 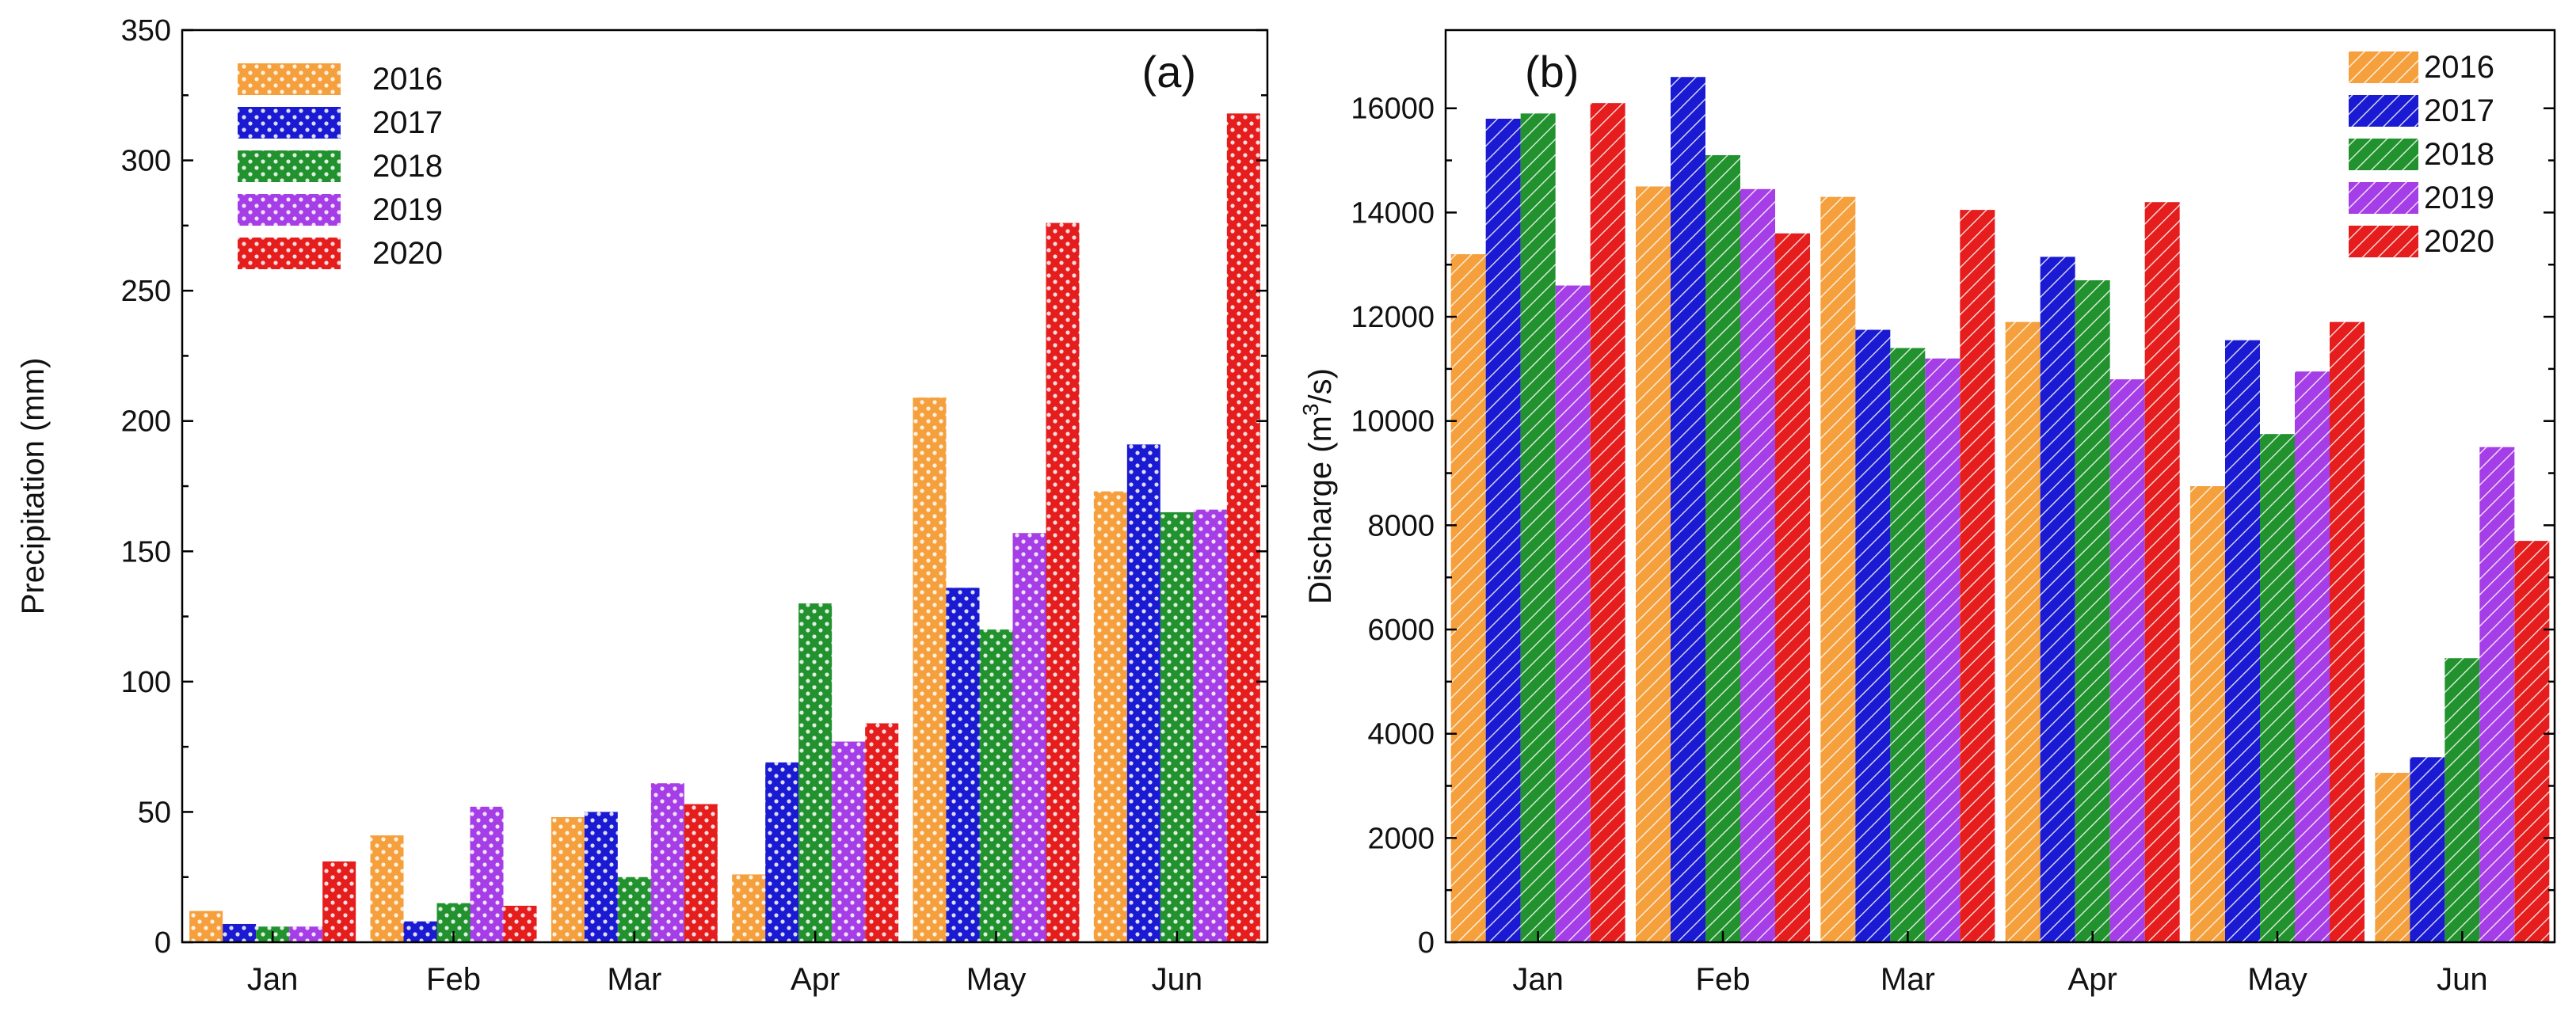 I want to click on bar-a-2017-May, so click(x=963, y=765).